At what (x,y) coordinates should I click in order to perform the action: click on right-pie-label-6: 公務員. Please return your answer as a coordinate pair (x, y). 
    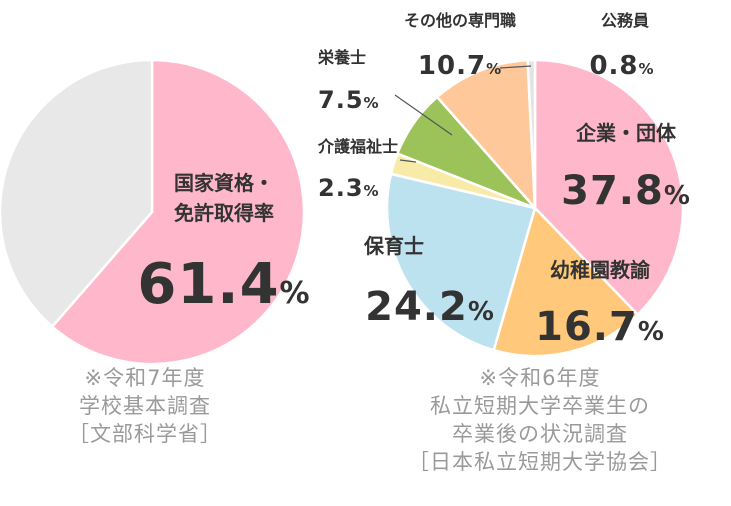
    Looking at the image, I should click on (625, 20).